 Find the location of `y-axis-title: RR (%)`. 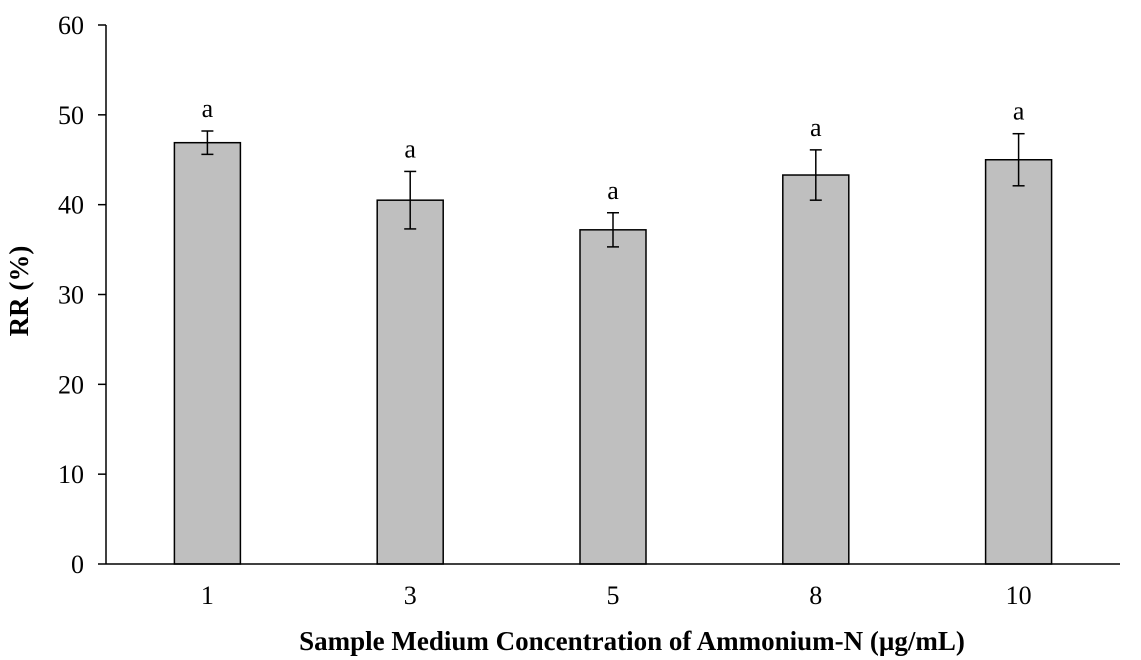

y-axis-title: RR (%) is located at coordinates (19, 291).